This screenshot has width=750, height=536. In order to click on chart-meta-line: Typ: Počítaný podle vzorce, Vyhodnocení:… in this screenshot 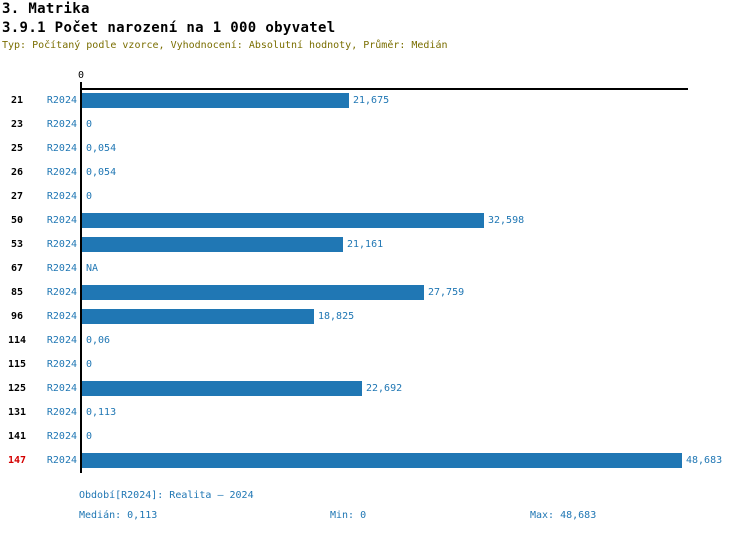, I will do `click(225, 45)`.